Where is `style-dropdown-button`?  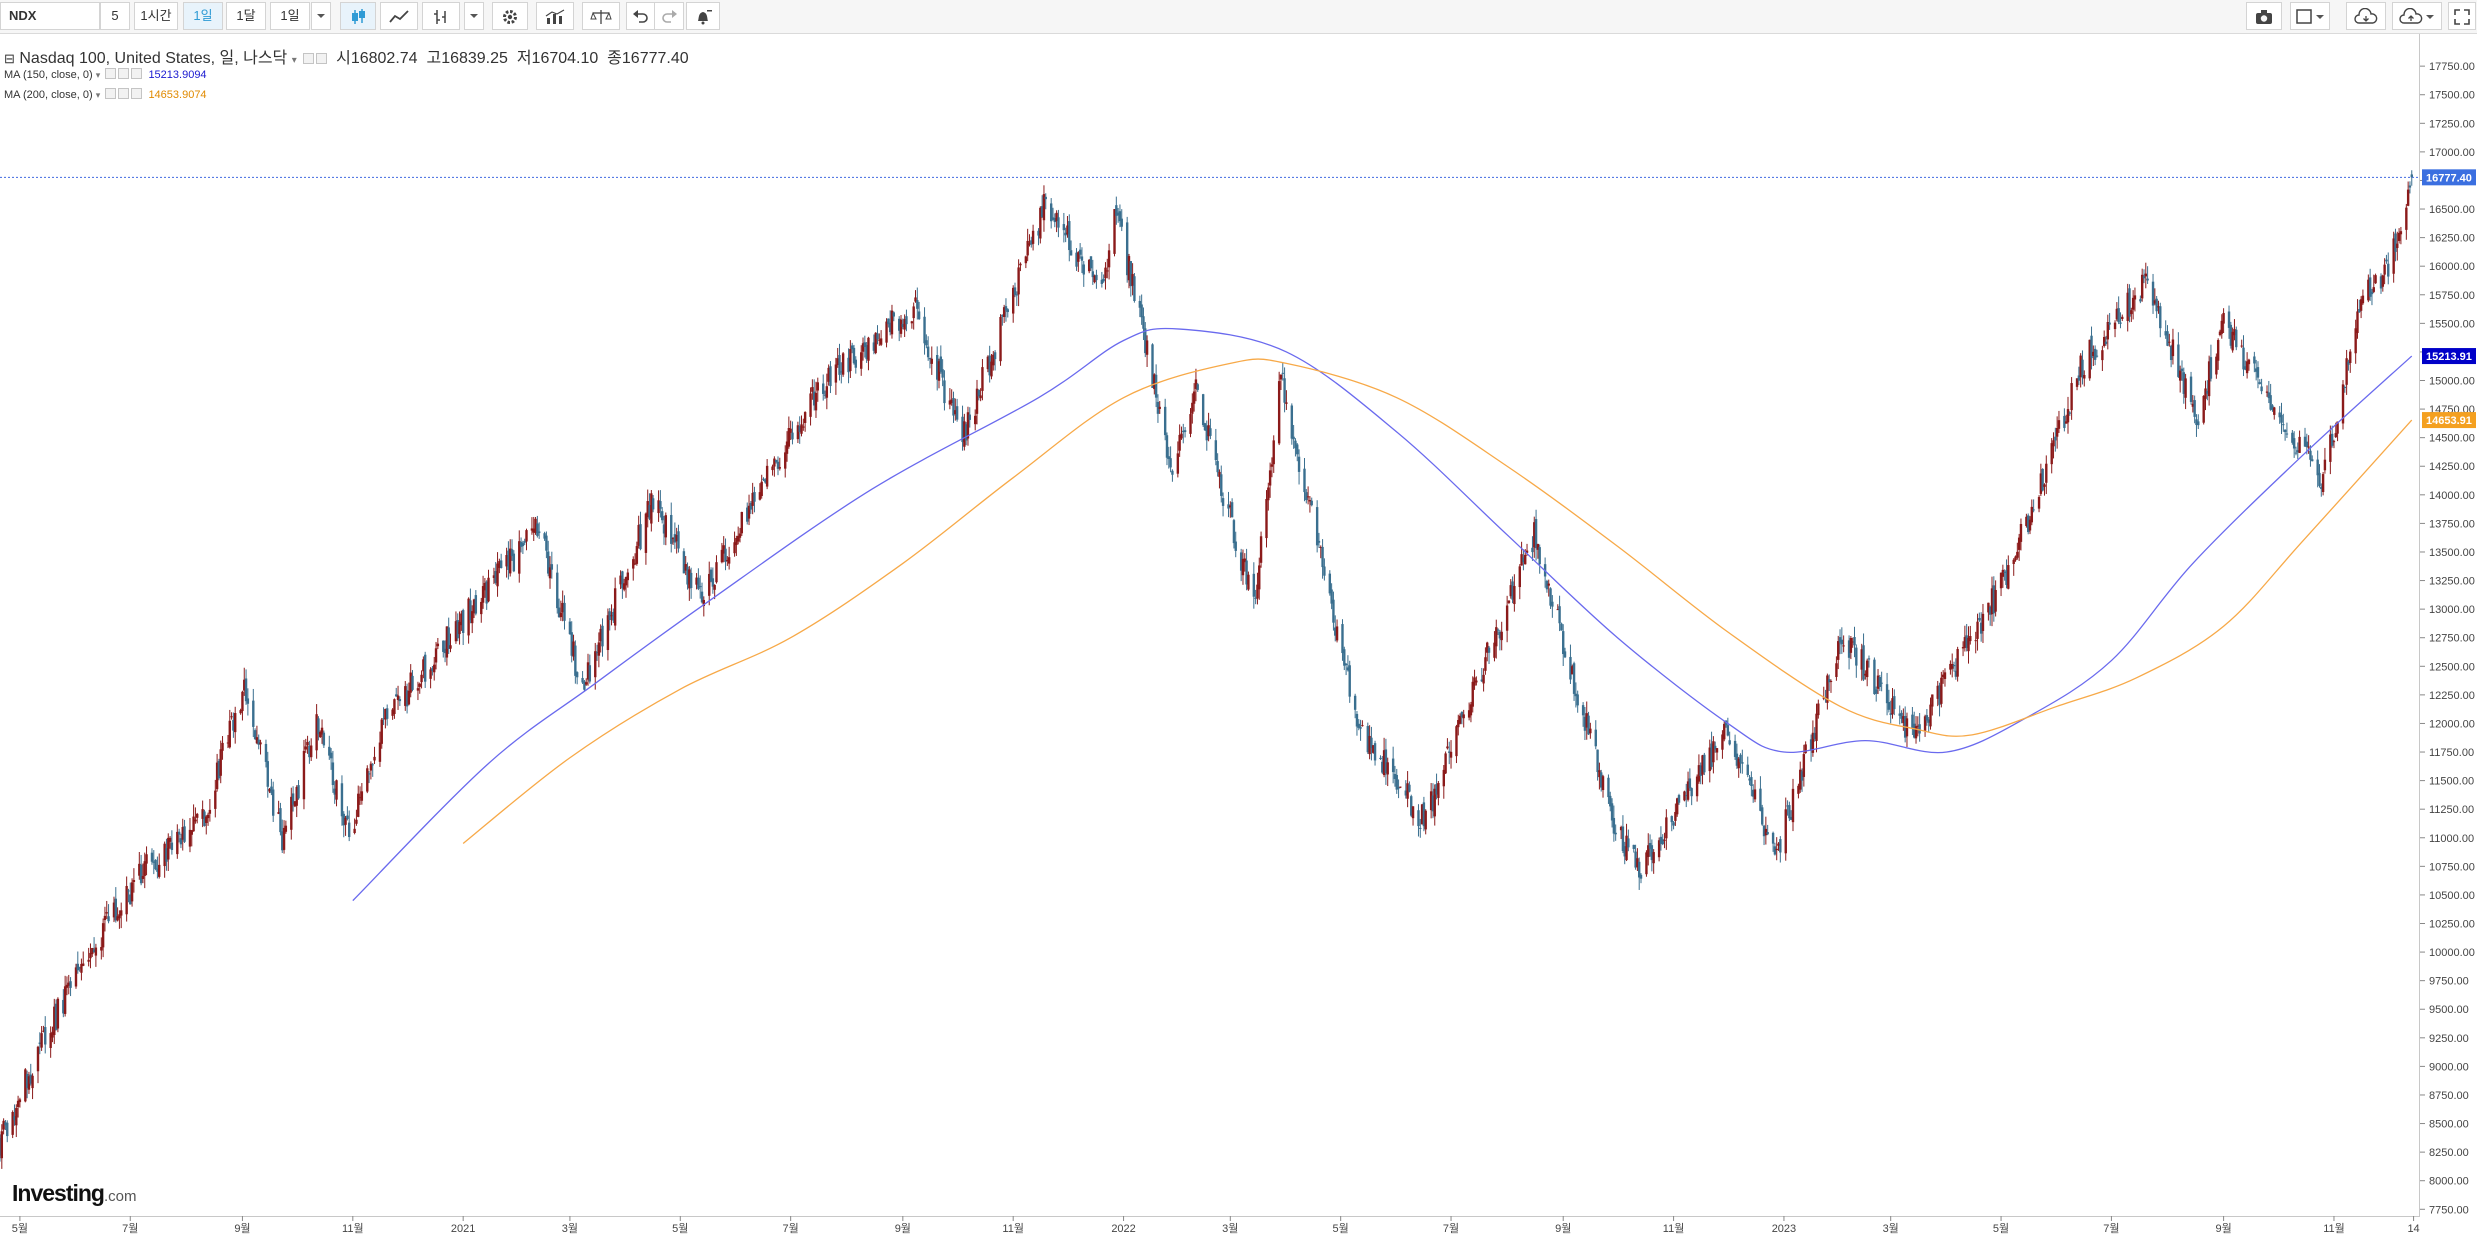
style-dropdown-button is located at coordinates (474, 16).